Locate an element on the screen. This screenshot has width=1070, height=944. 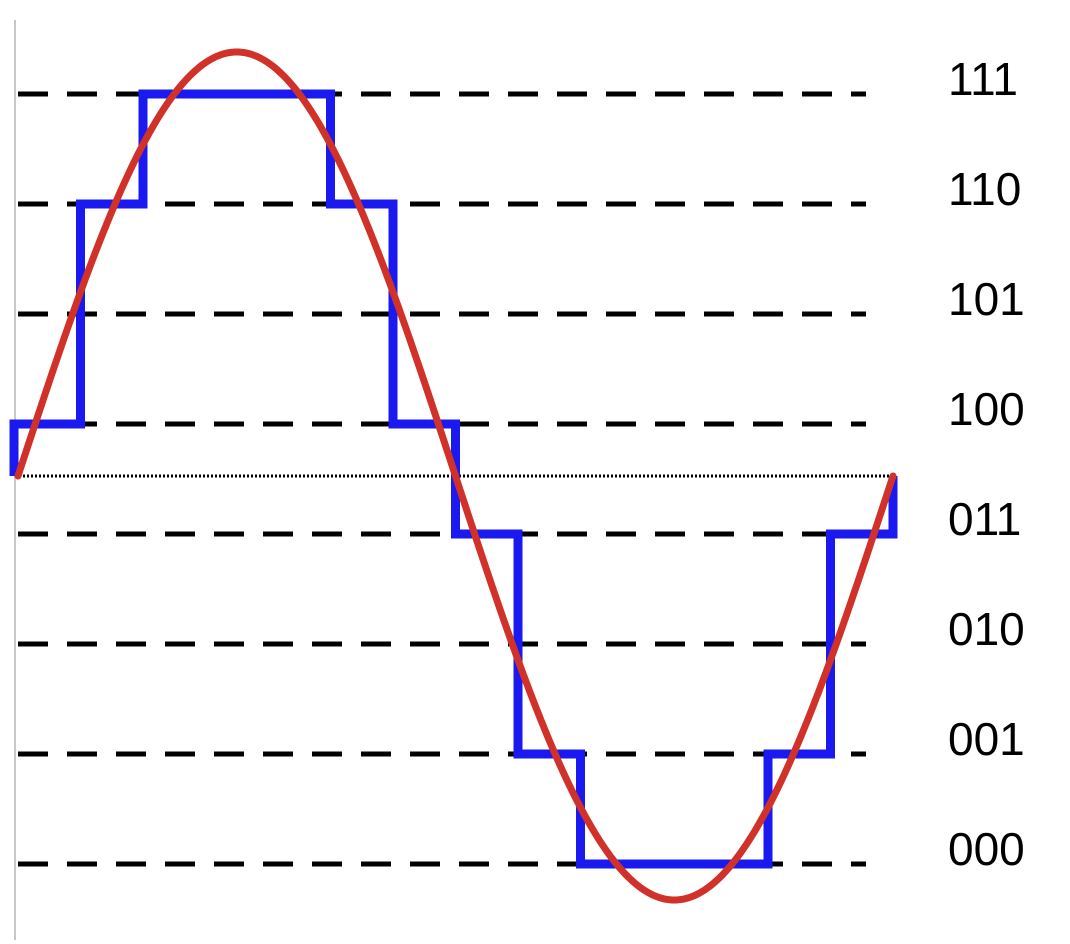
level-label-110: 110 is located at coordinates (984, 189).